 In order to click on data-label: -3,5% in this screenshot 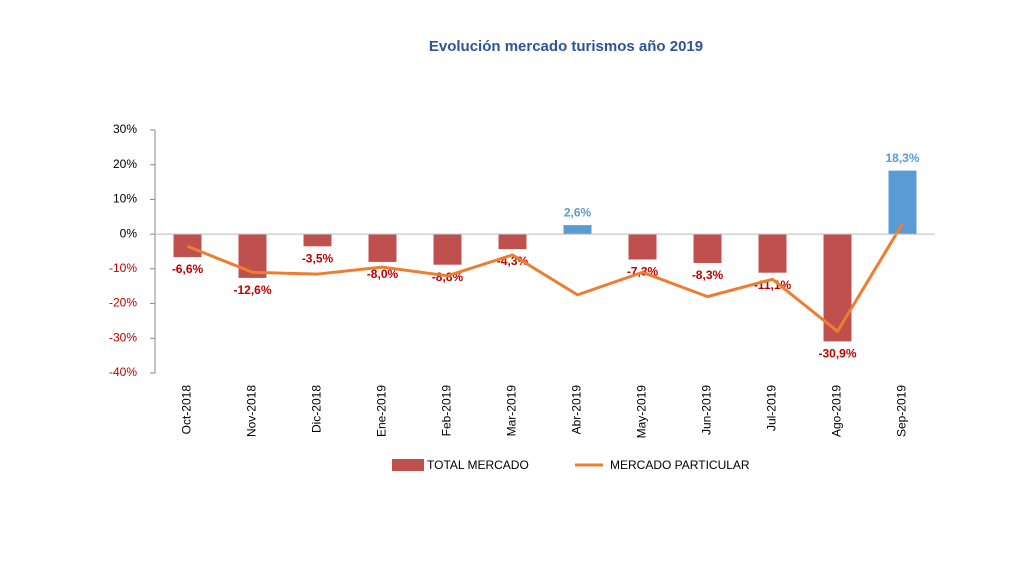, I will do `click(318, 258)`.